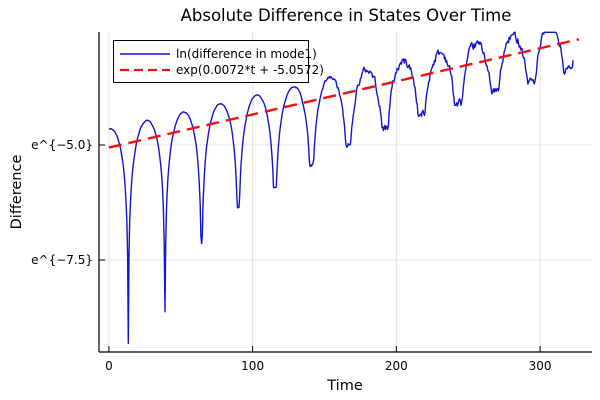 The image size is (600, 400). What do you see at coordinates (62, 145) in the screenshot?
I see `y-tick-label: e^{−5.0}` at bounding box center [62, 145].